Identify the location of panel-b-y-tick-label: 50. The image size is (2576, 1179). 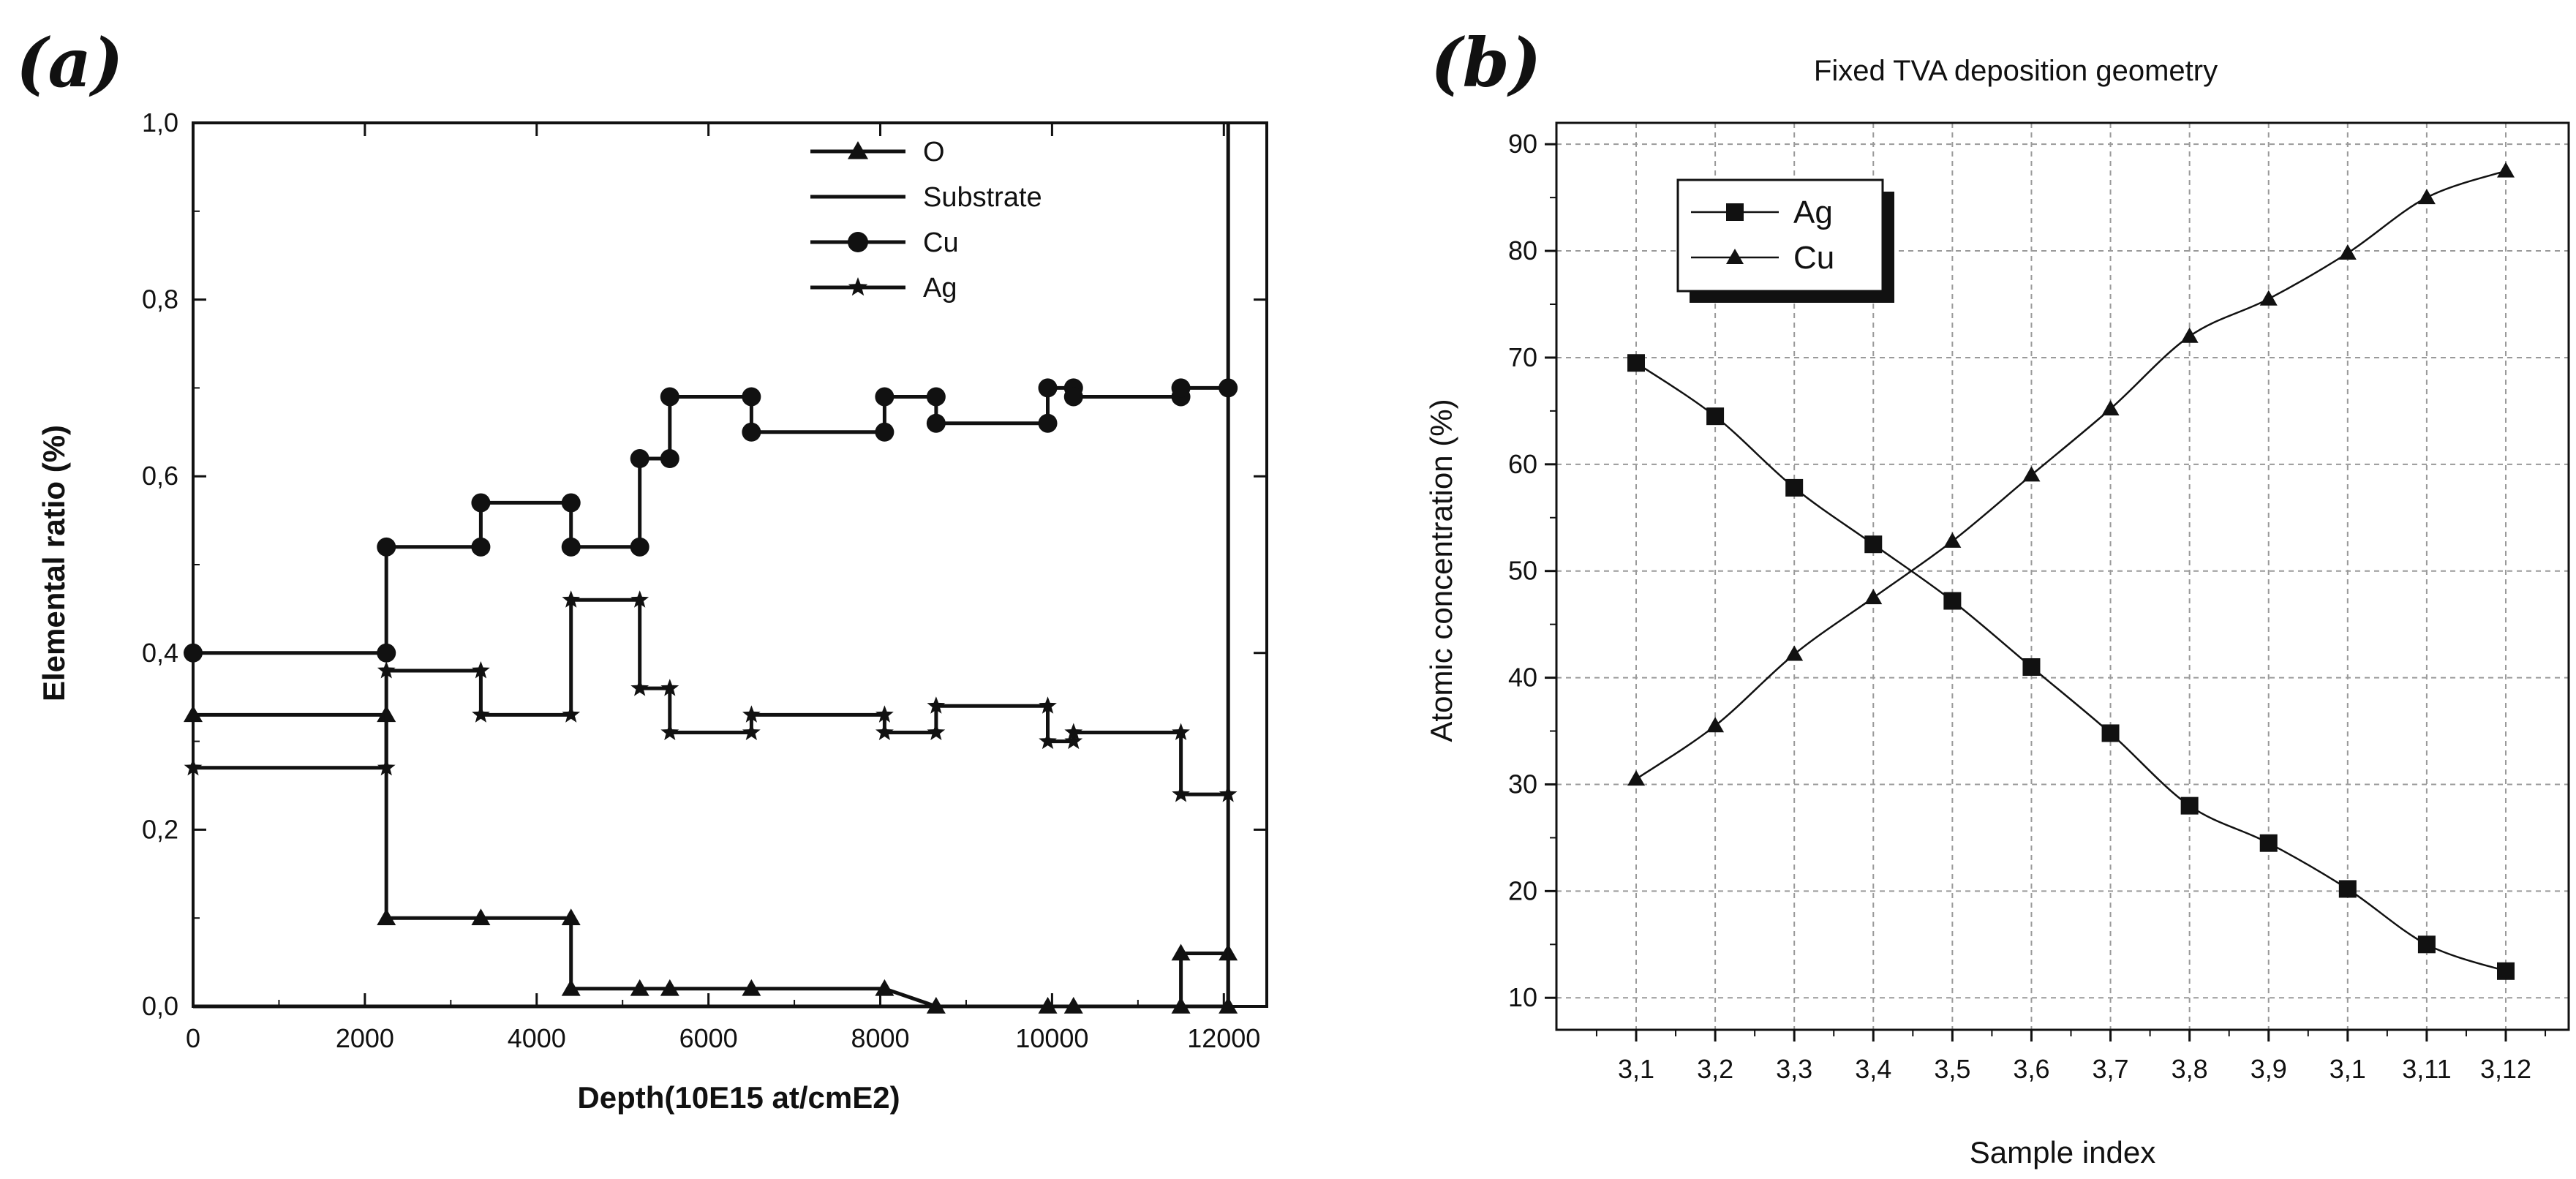
(1522, 571).